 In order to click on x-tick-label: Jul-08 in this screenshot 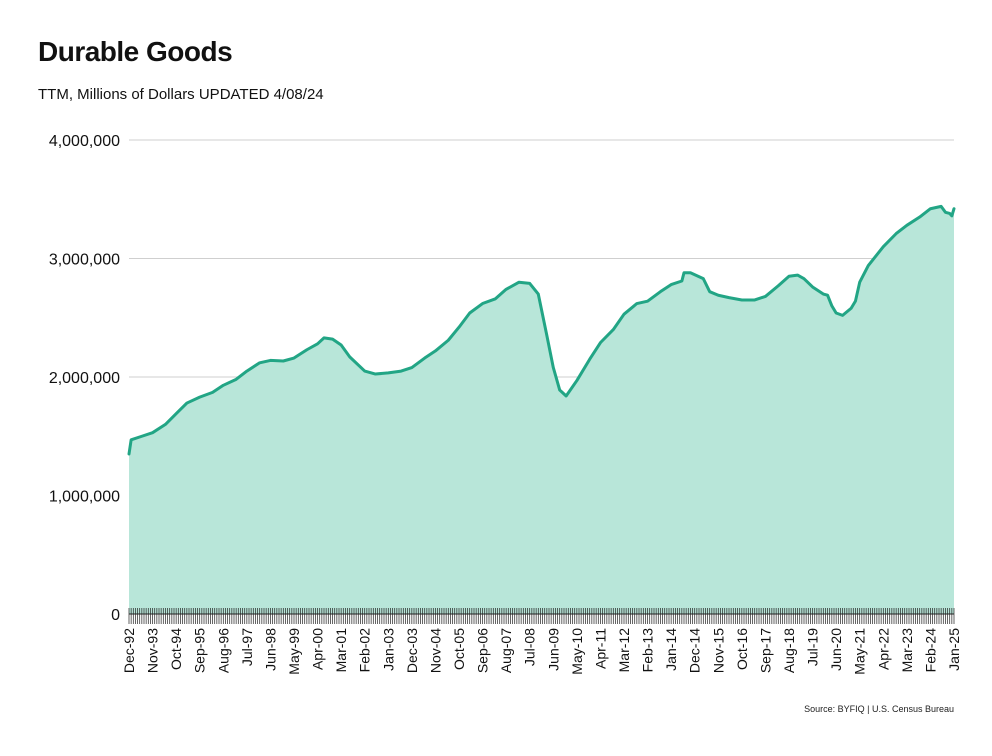, I will do `click(530, 647)`.